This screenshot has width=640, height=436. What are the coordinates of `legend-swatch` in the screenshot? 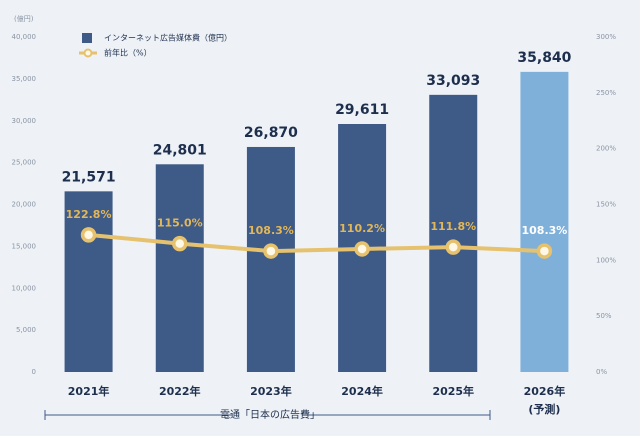 It's located at (87, 38).